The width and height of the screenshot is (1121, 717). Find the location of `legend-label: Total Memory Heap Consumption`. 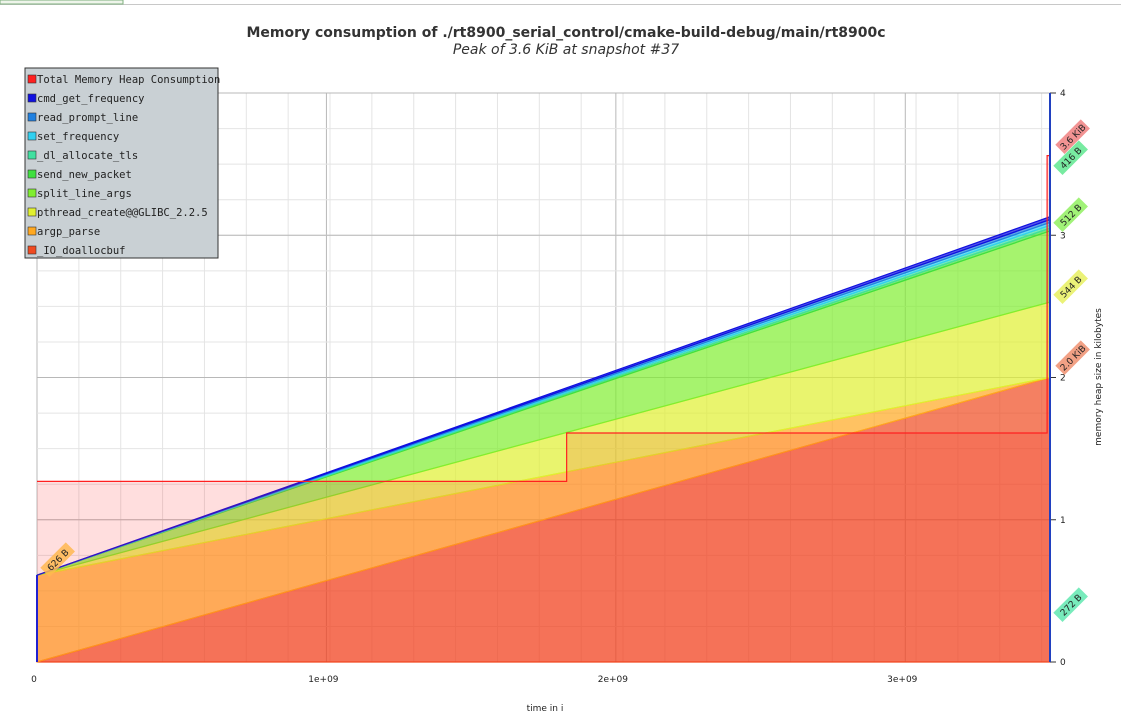

legend-label: Total Memory Heap Consumption is located at coordinates (128, 80).